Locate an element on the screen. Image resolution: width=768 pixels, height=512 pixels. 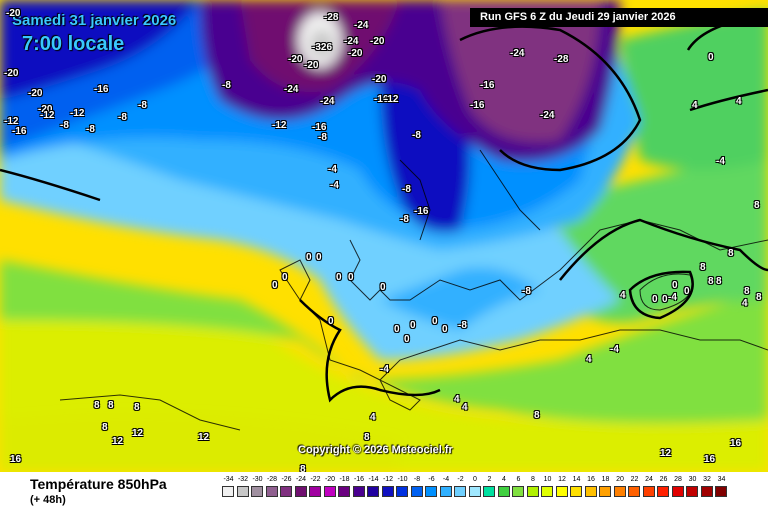
scale-label: 12 is located at coordinates (562, 479).